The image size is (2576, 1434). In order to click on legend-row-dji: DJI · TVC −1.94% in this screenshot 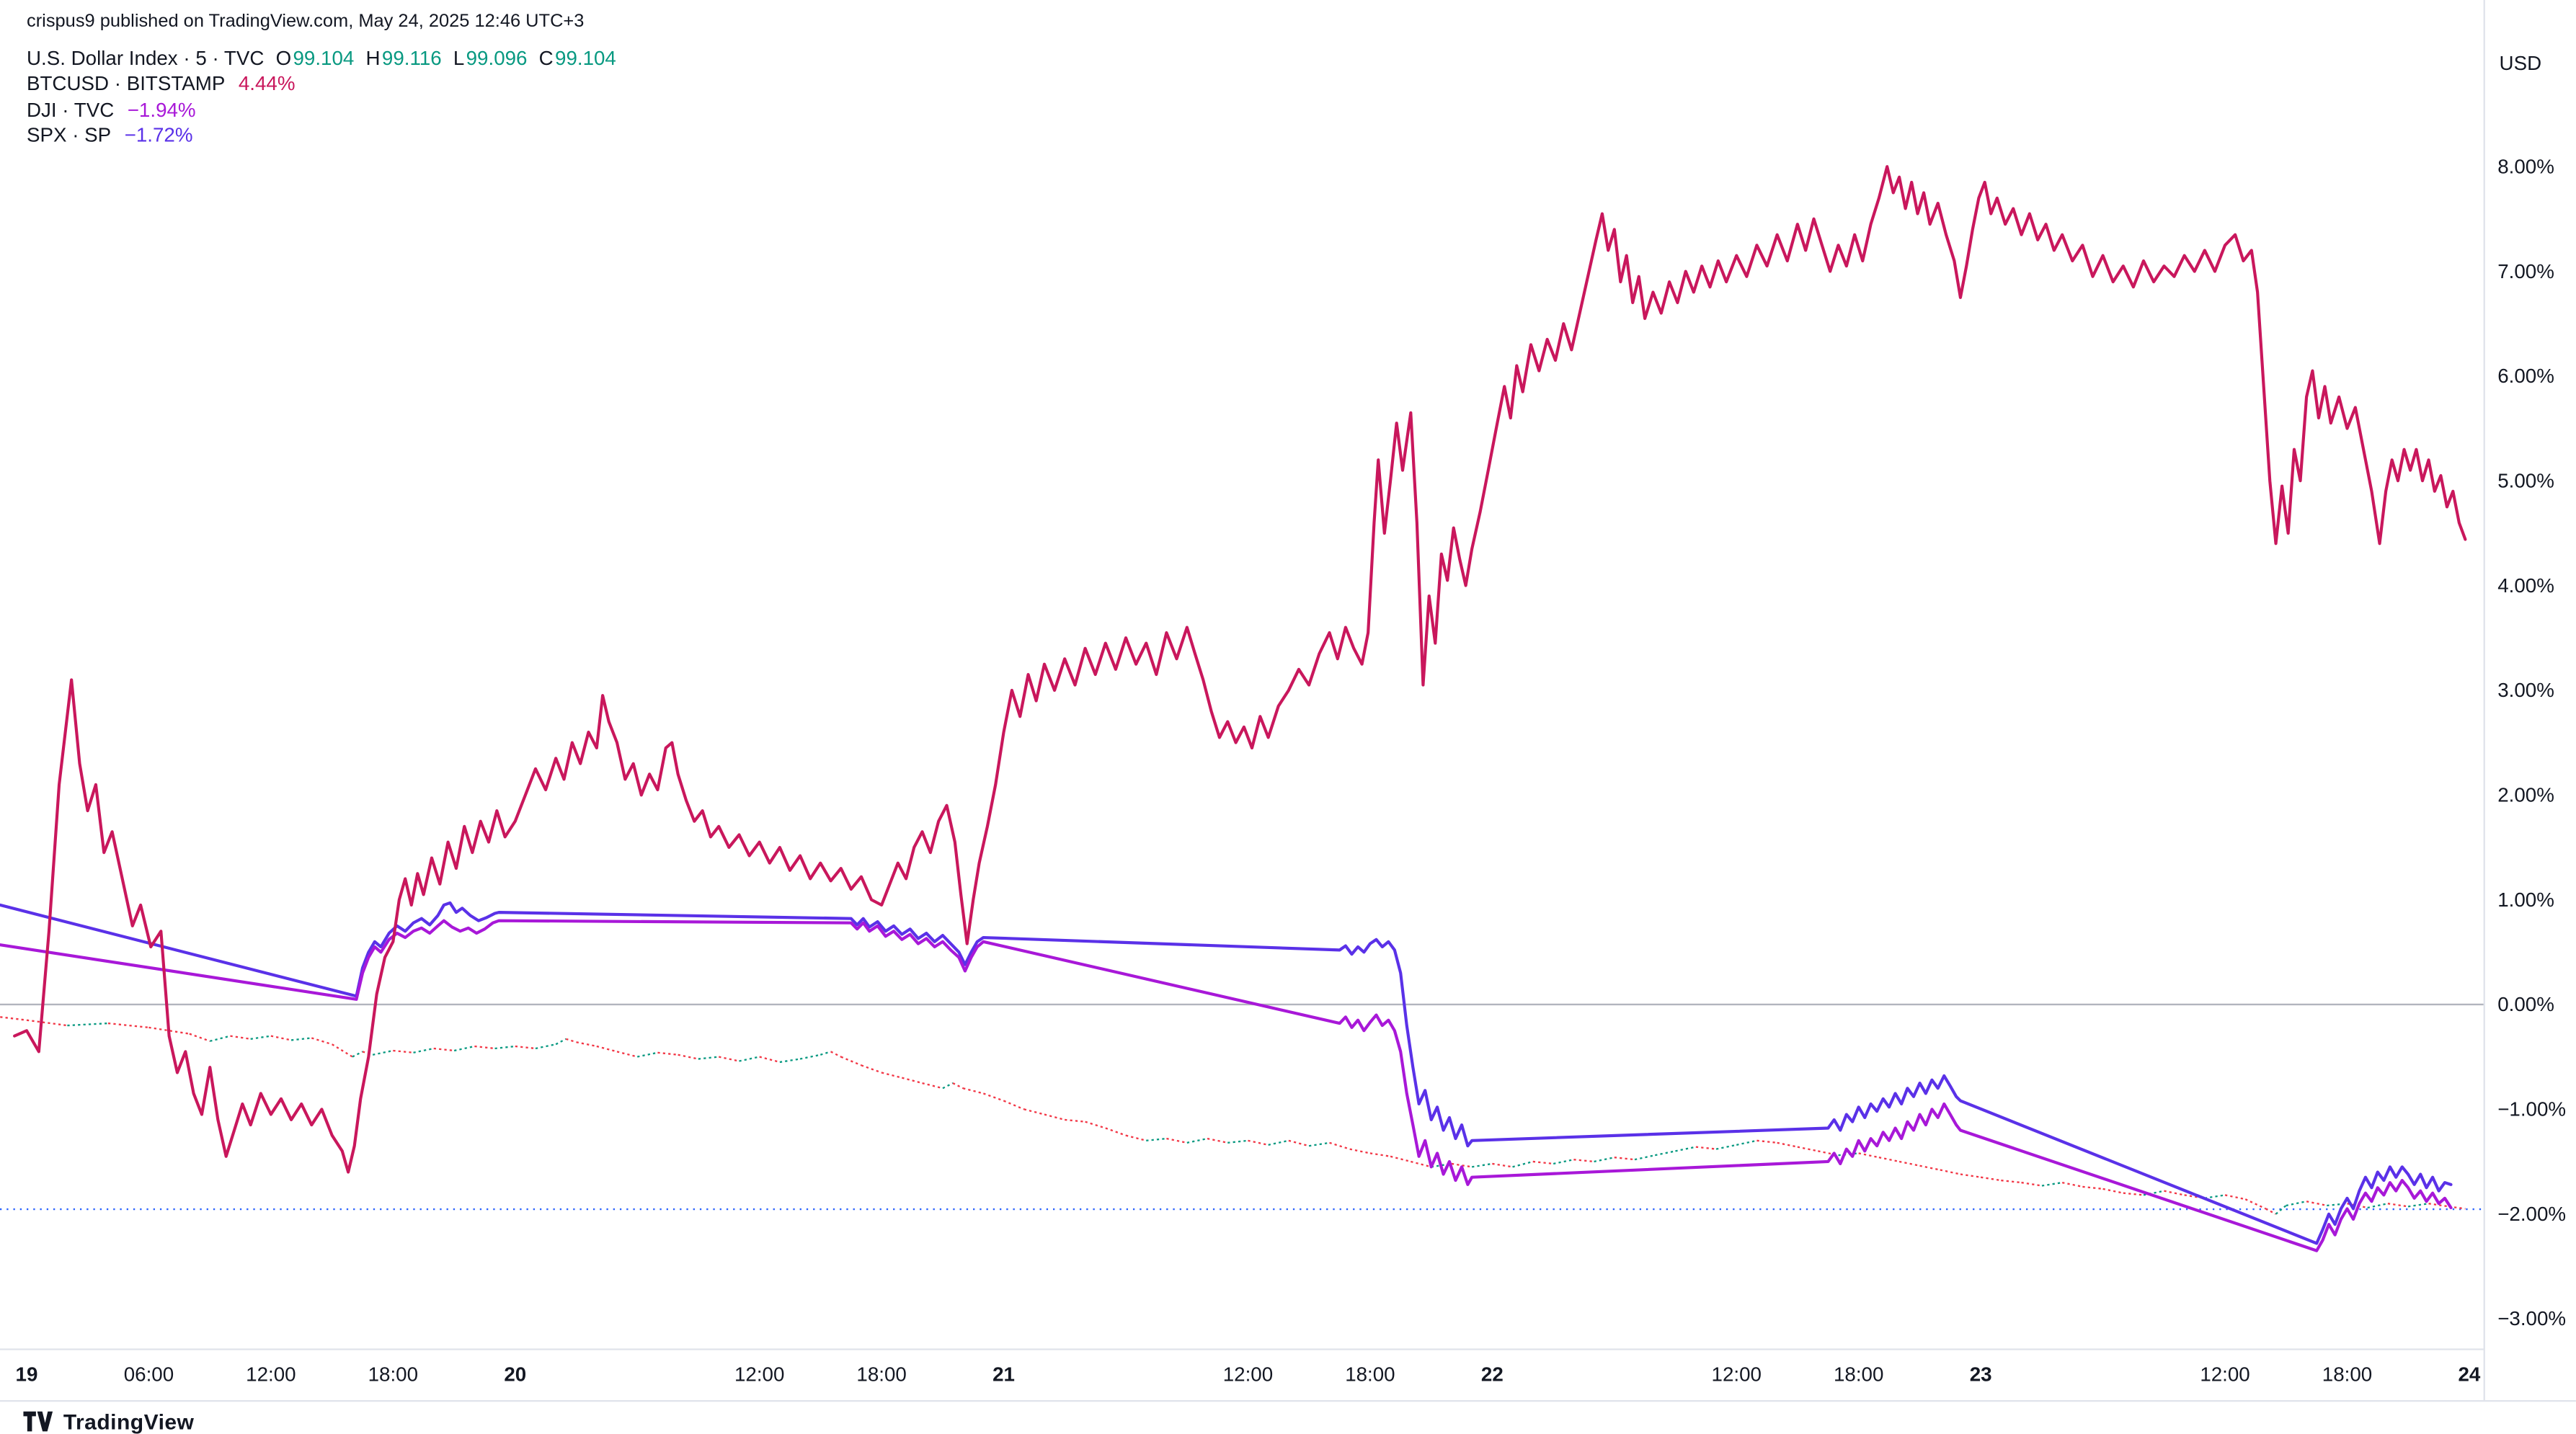, I will do `click(321, 111)`.